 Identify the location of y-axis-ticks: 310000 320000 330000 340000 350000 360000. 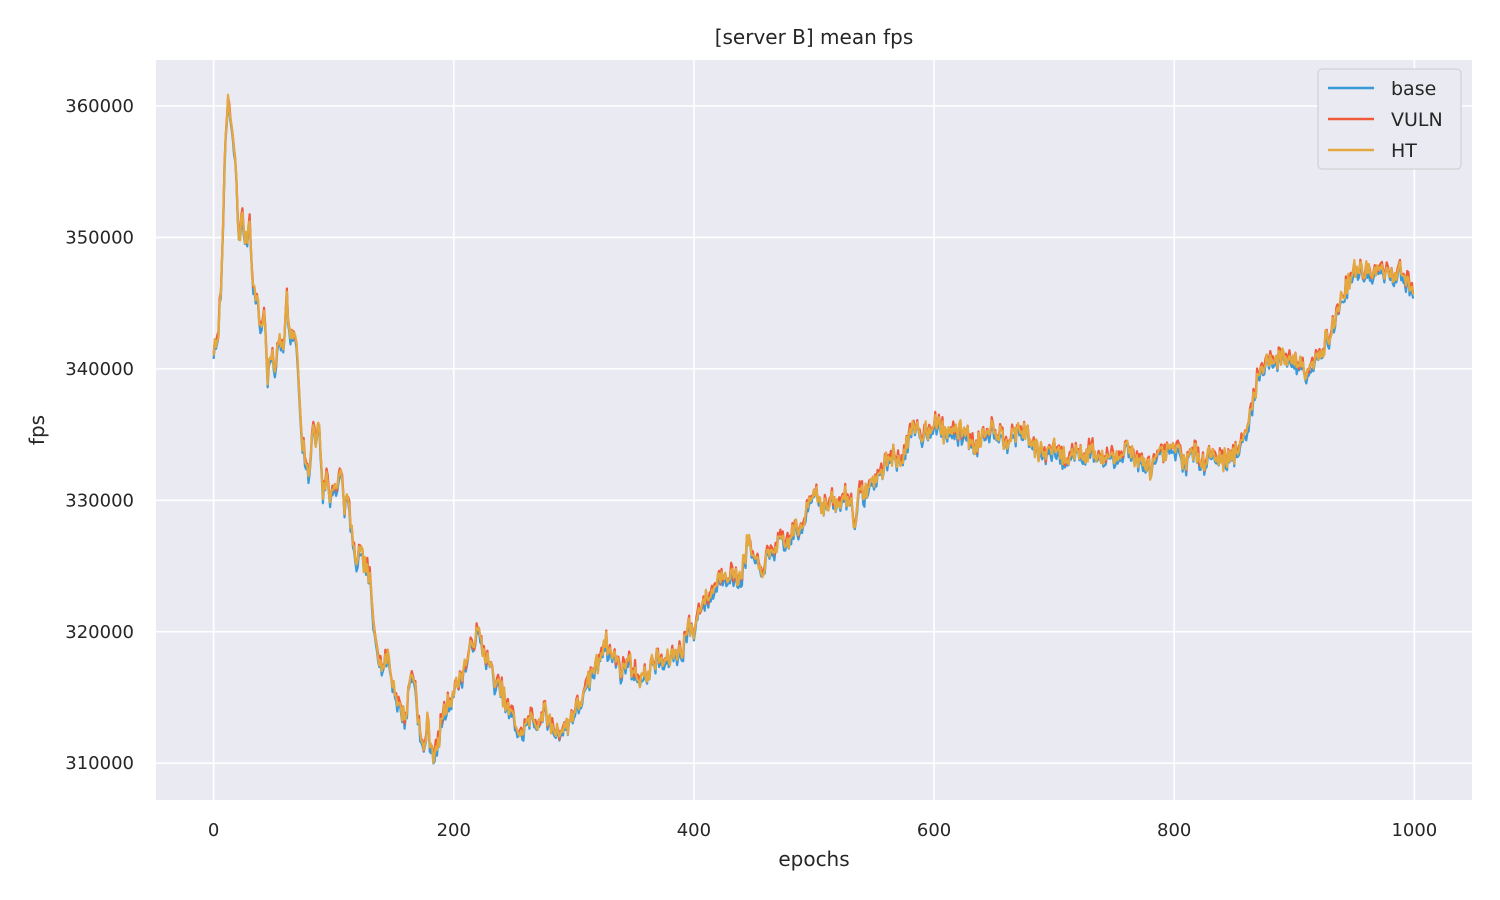
(99, 435).